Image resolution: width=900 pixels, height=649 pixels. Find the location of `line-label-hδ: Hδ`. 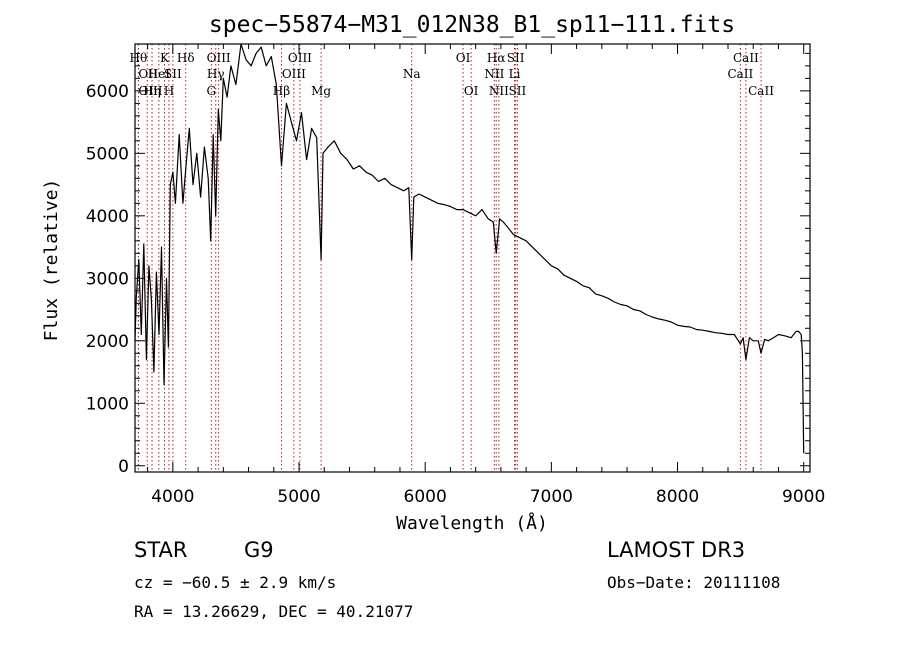

line-label-hδ: Hδ is located at coordinates (186, 58).